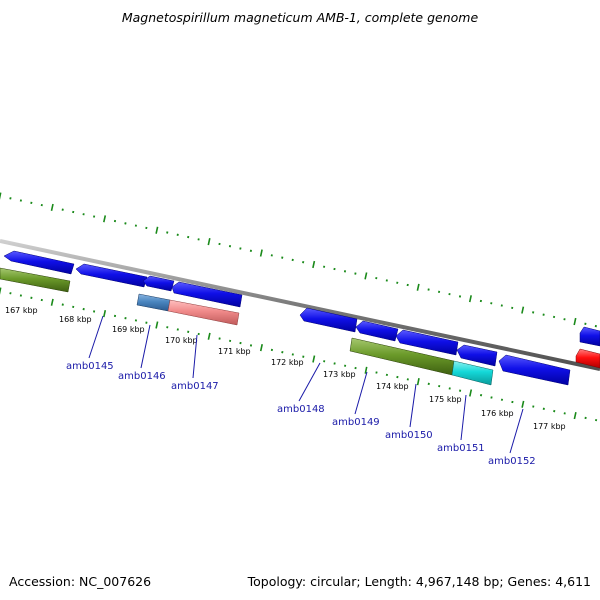  What do you see at coordinates (497, 413) in the screenshot?
I see `kbp-label: 176 kbp` at bounding box center [497, 413].